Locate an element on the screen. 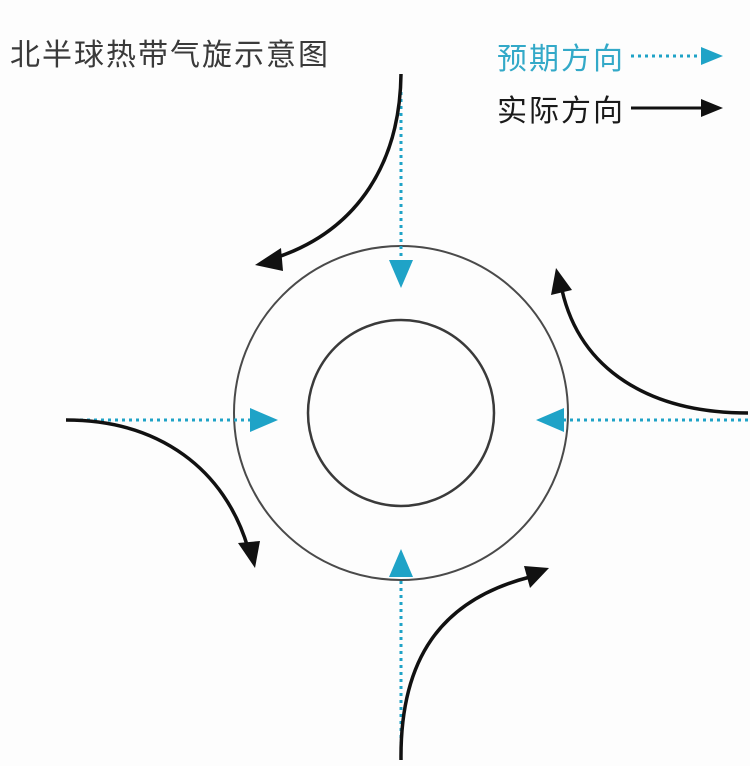 This screenshot has width=750, height=766. expected-arrow-west is located at coordinates (172, 420).